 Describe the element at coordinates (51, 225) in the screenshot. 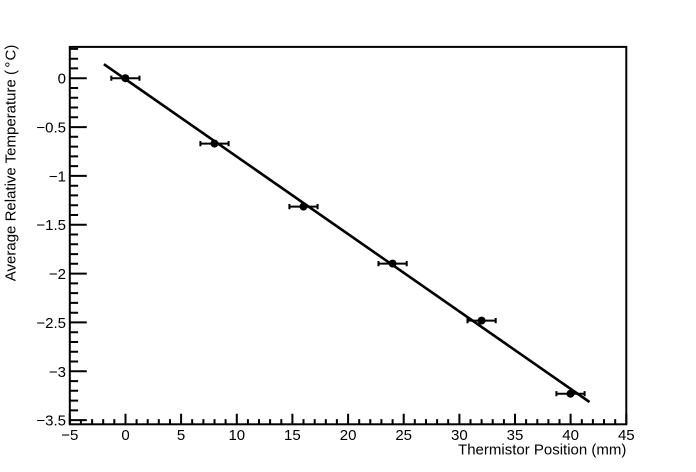

I see `svg-text: −1.5` at that location.